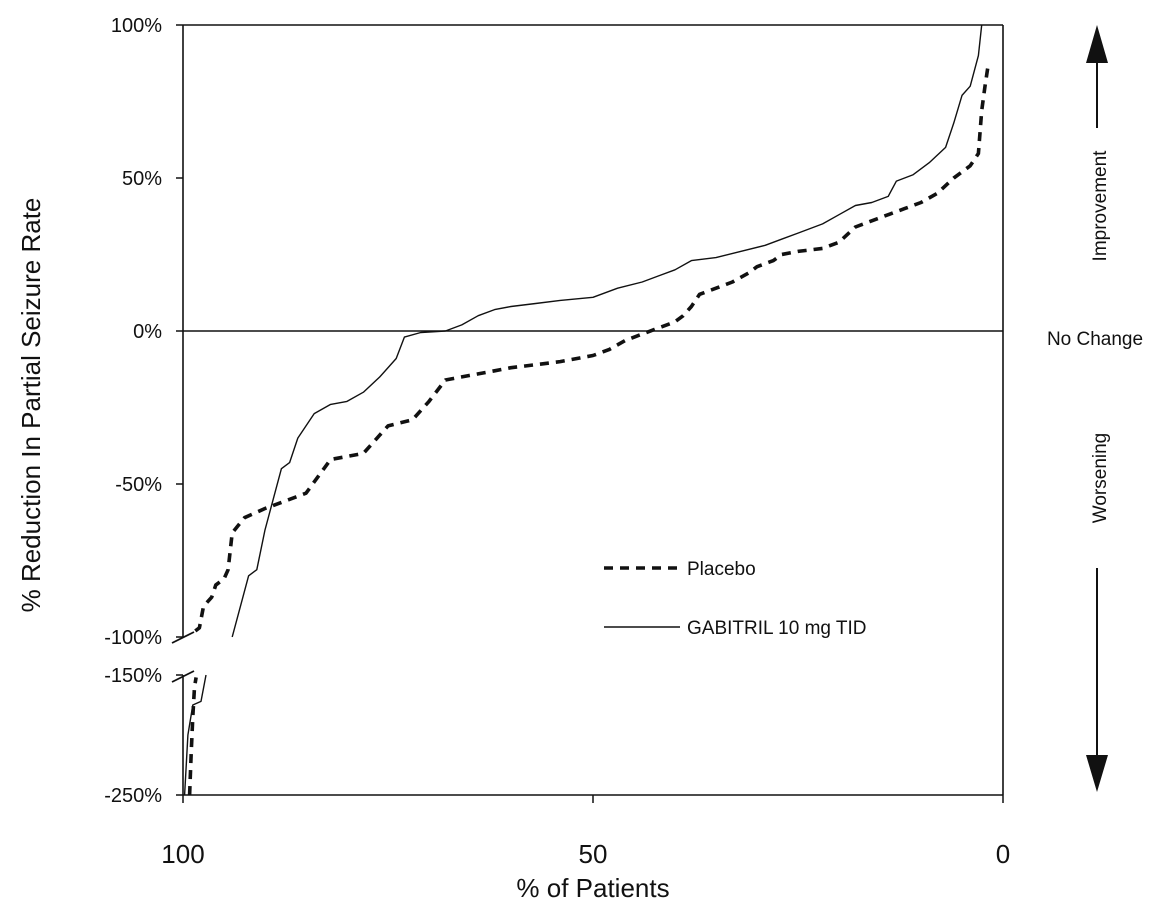 The width and height of the screenshot is (1170, 907). Describe the element at coordinates (1097, 680) in the screenshot. I see `worsening-arrow` at that location.